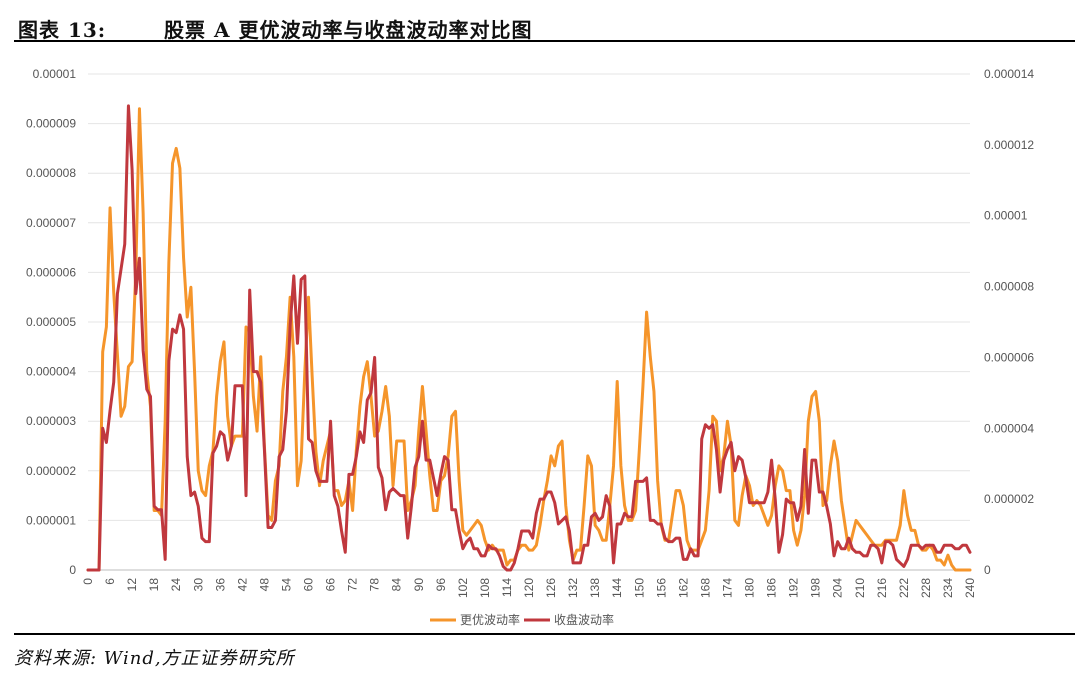  What do you see at coordinates (882, 588) in the screenshot?
I see `x-tick-label: 216` at bounding box center [882, 588].